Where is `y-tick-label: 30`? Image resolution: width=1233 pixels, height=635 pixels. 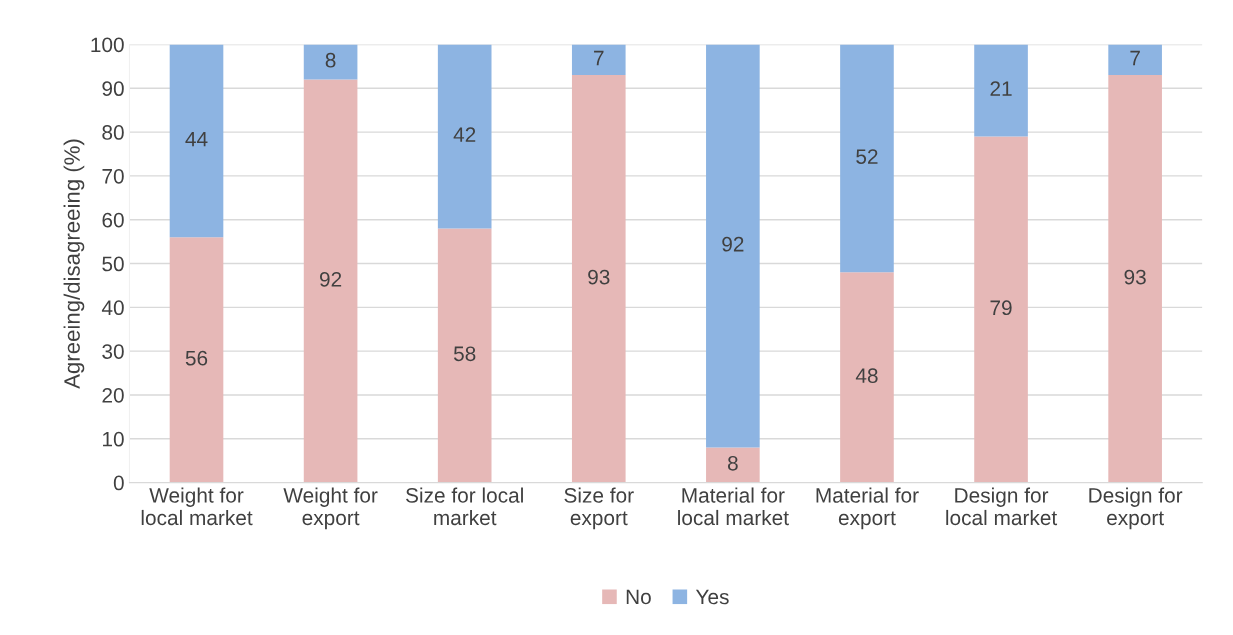 y-tick-label: 30 is located at coordinates (113, 351).